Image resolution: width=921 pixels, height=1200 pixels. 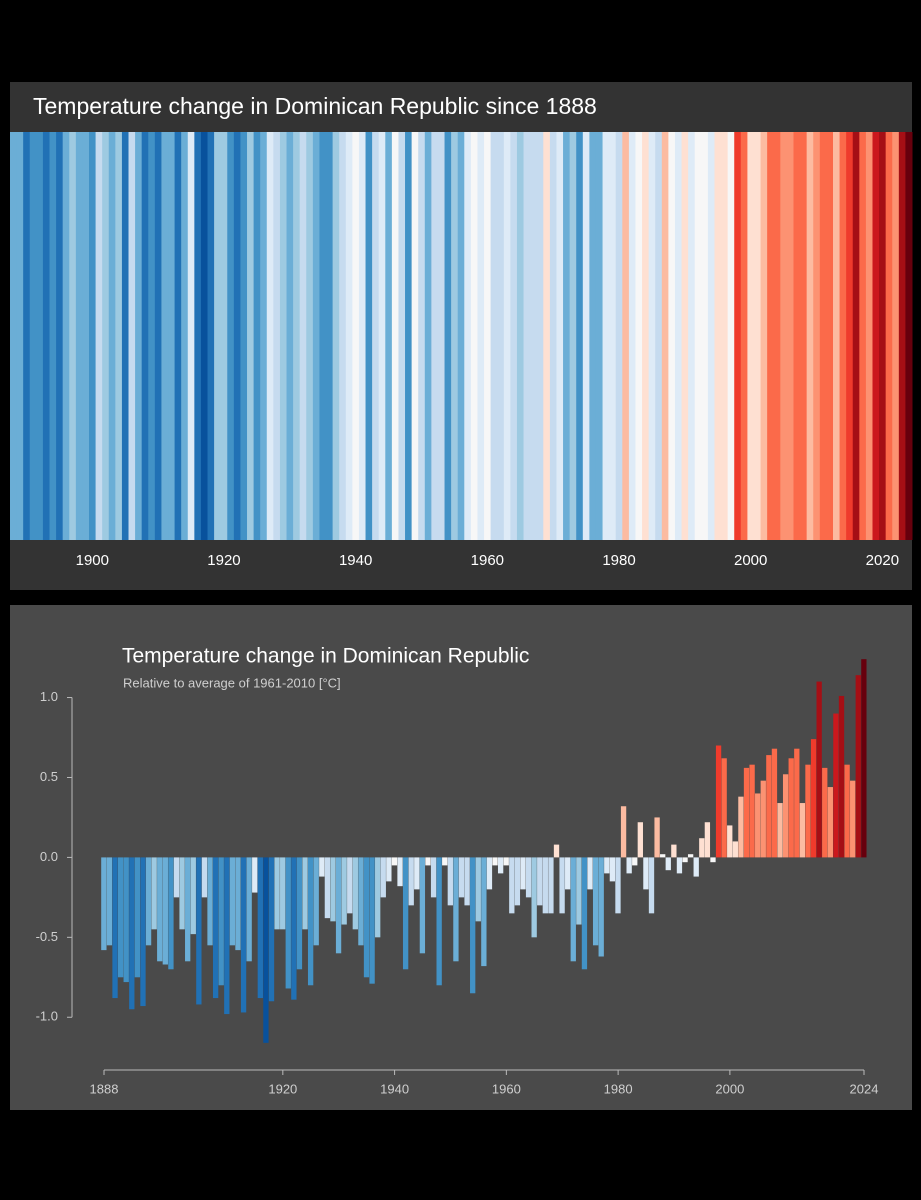 What do you see at coordinates (355, 560) in the screenshot?
I see `x-tick-label: 1940` at bounding box center [355, 560].